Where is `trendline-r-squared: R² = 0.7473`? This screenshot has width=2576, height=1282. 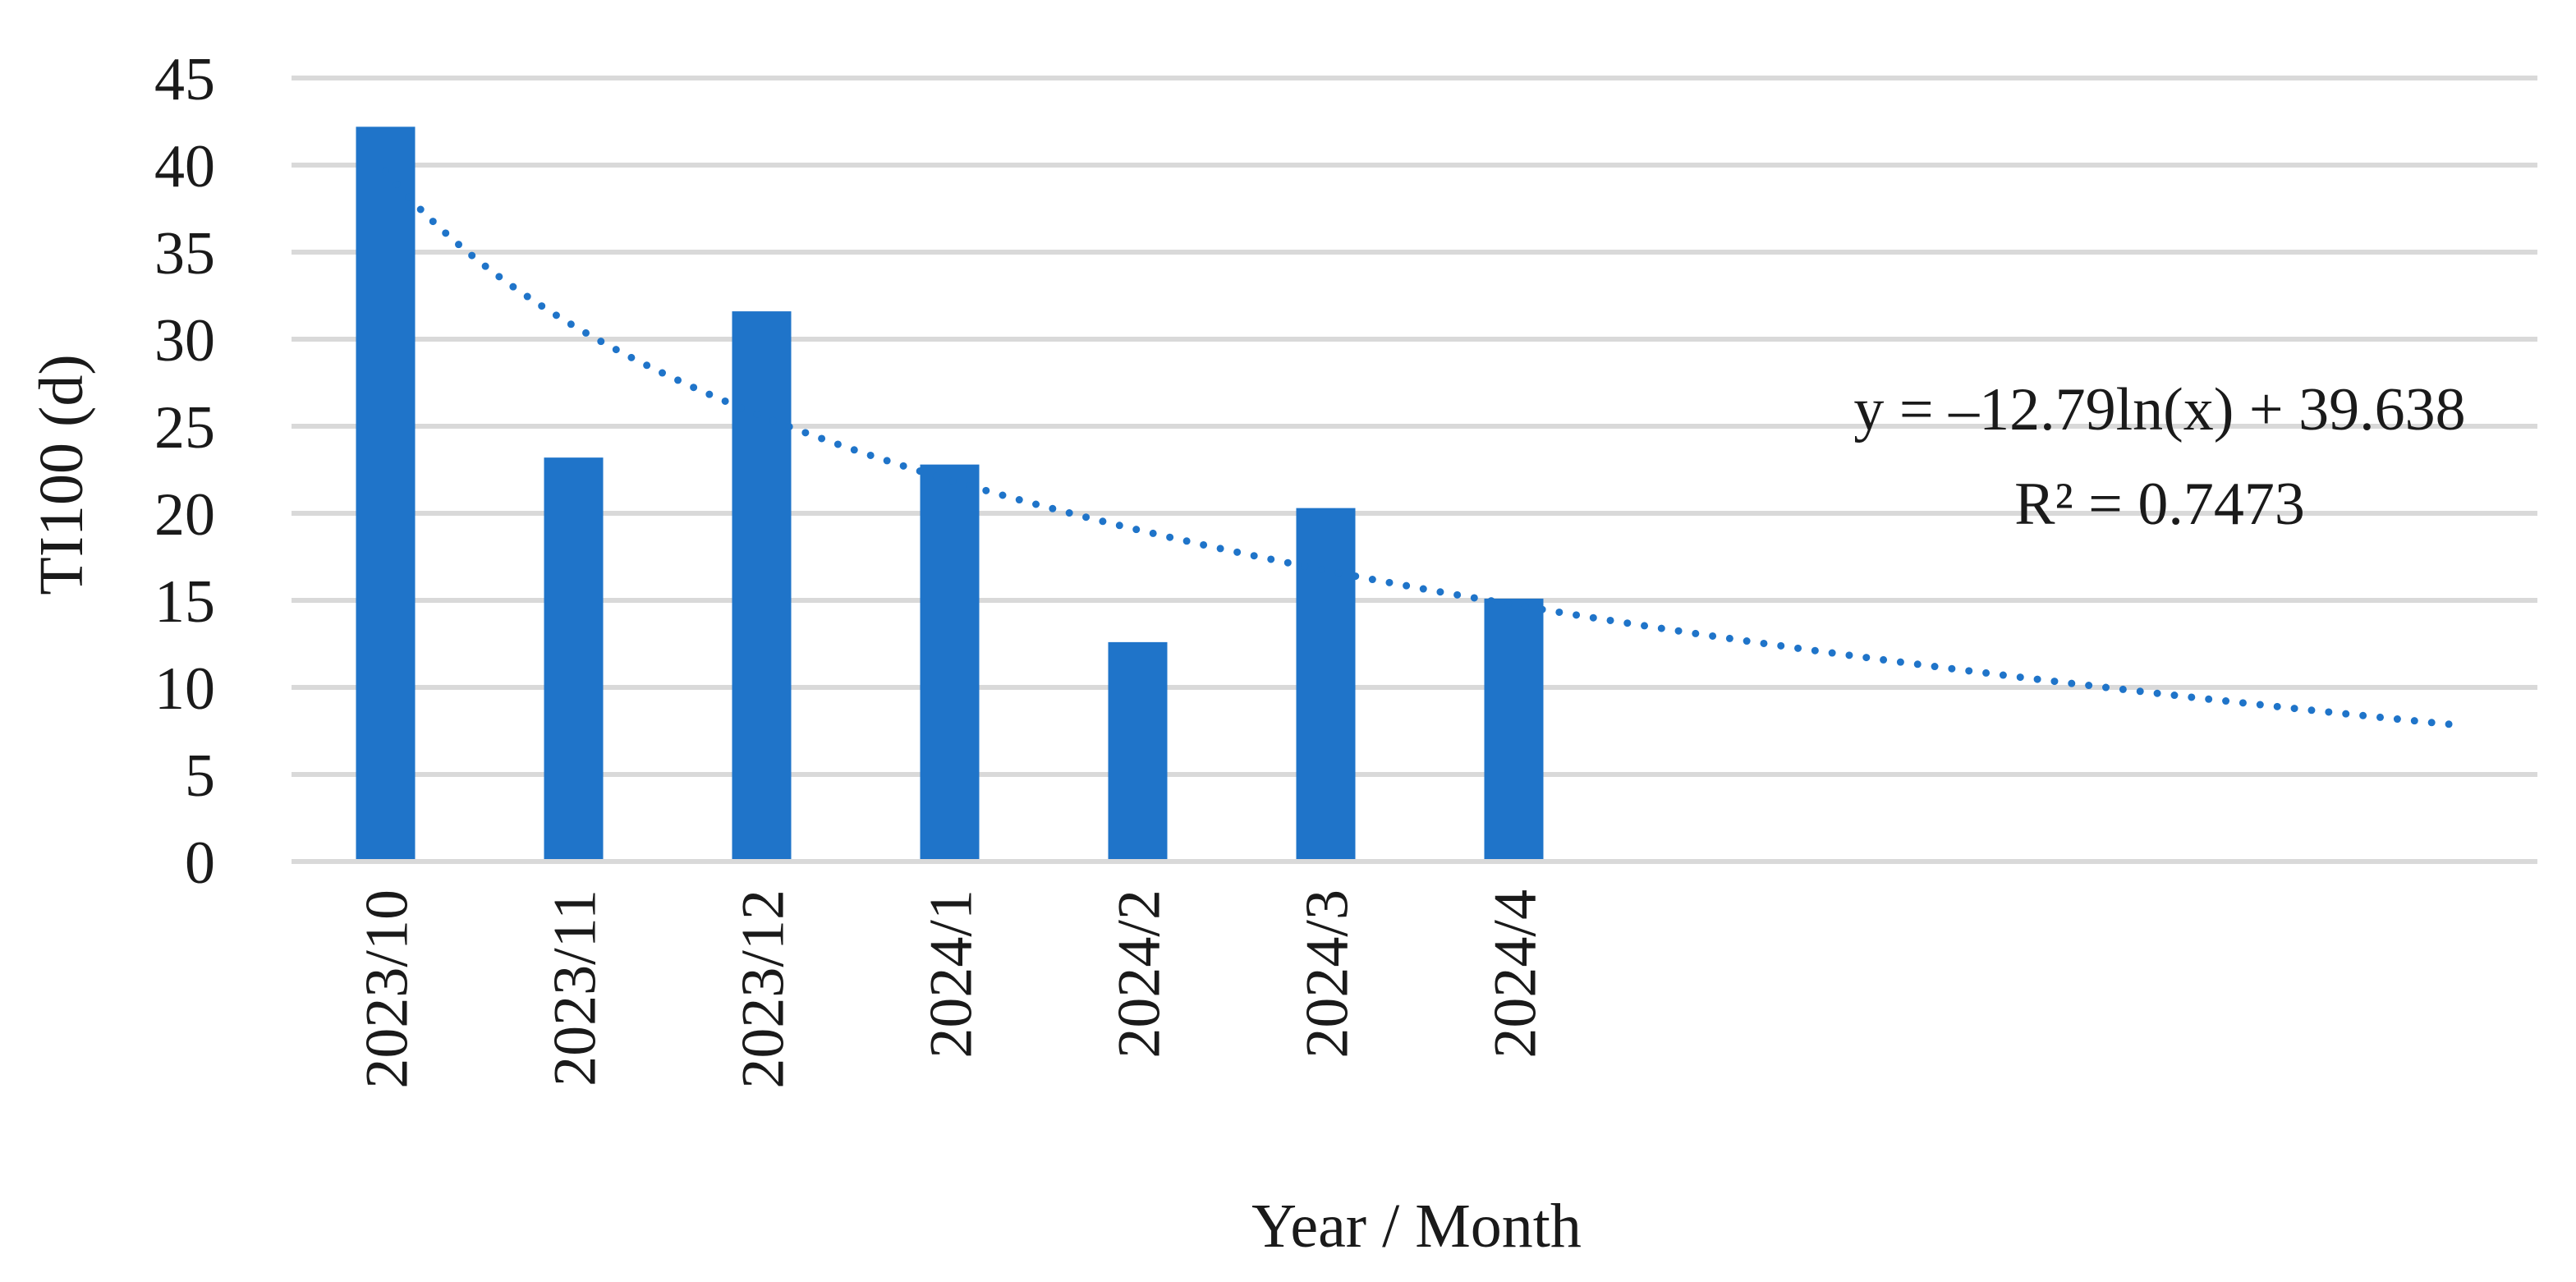 trendline-r-squared: R² = 0.7473 is located at coordinates (2159, 504).